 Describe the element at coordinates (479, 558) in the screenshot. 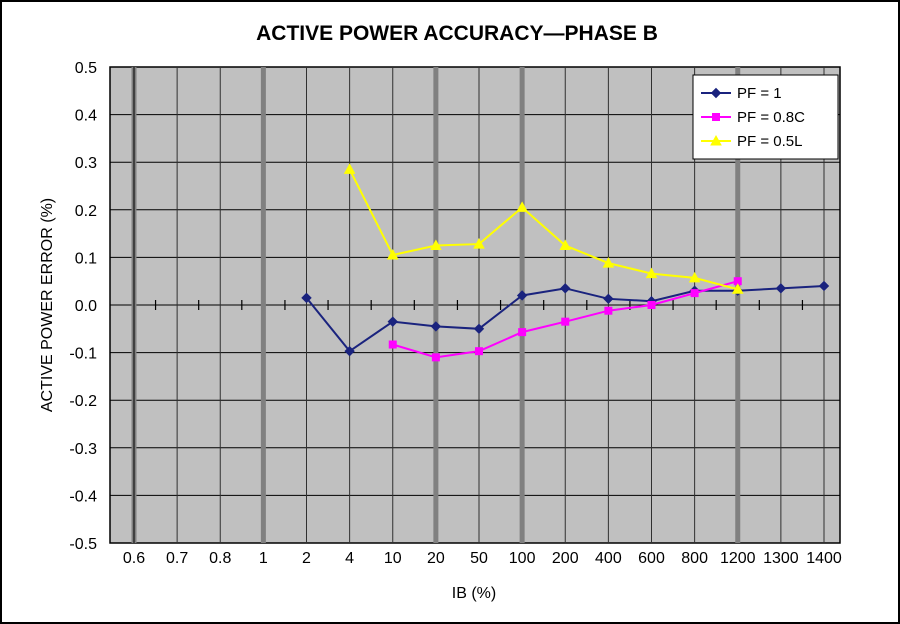

I see `x-tick-label: 50` at that location.